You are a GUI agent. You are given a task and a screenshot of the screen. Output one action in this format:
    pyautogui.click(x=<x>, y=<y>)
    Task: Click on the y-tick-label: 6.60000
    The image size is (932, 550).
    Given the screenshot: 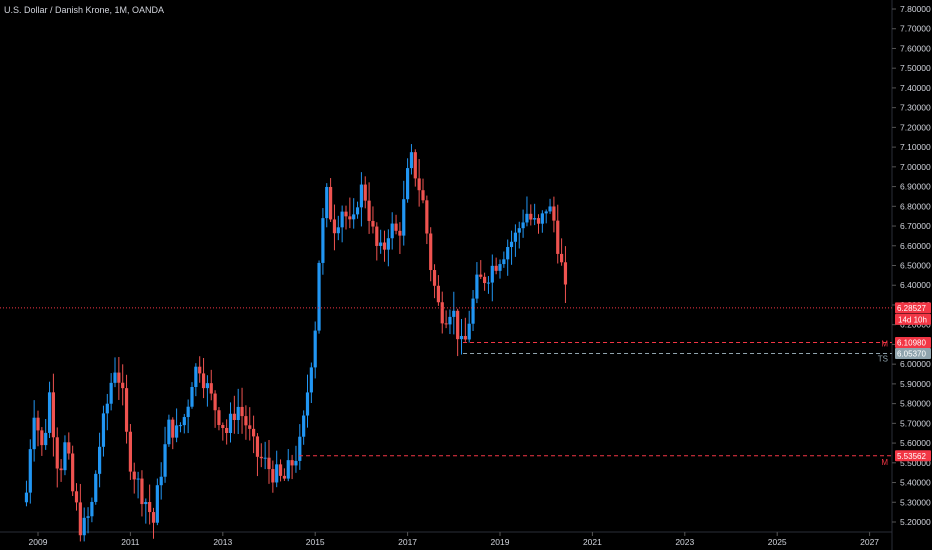 What is the action you would take?
    pyautogui.click(x=915, y=246)
    